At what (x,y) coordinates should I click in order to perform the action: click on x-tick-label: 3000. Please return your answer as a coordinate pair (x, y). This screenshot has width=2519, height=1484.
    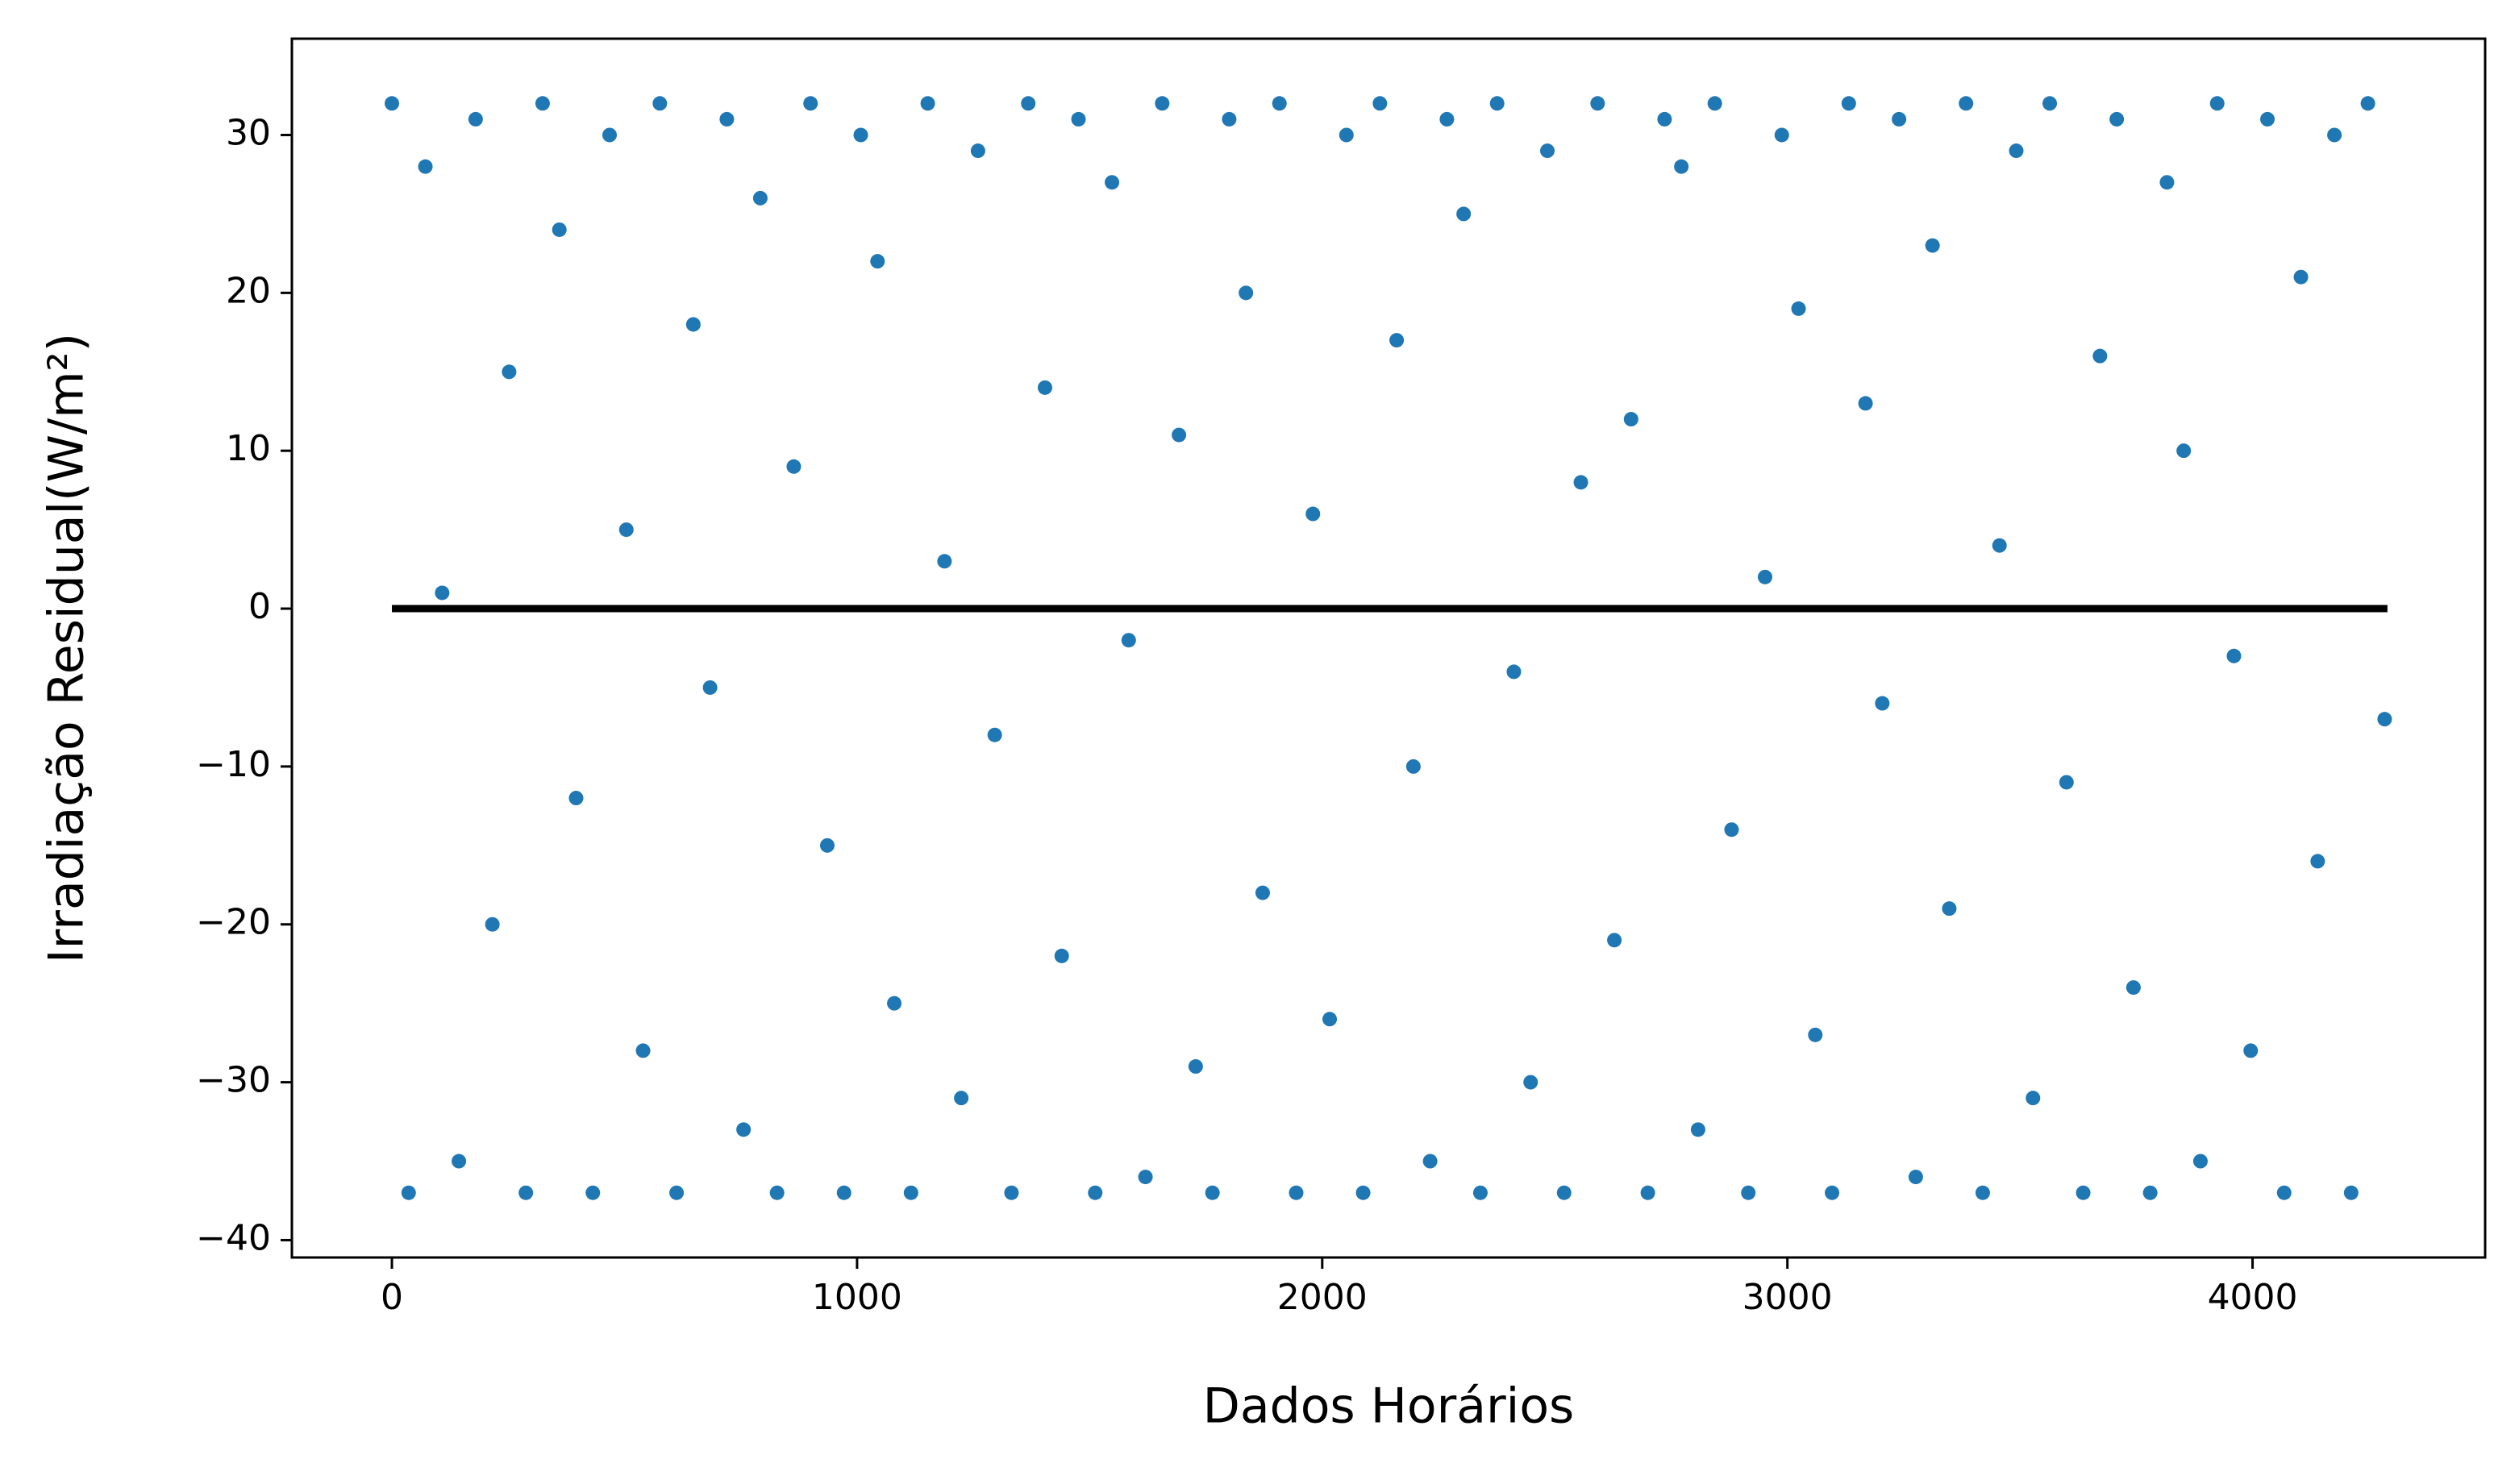
    Looking at the image, I should click on (1788, 1297).